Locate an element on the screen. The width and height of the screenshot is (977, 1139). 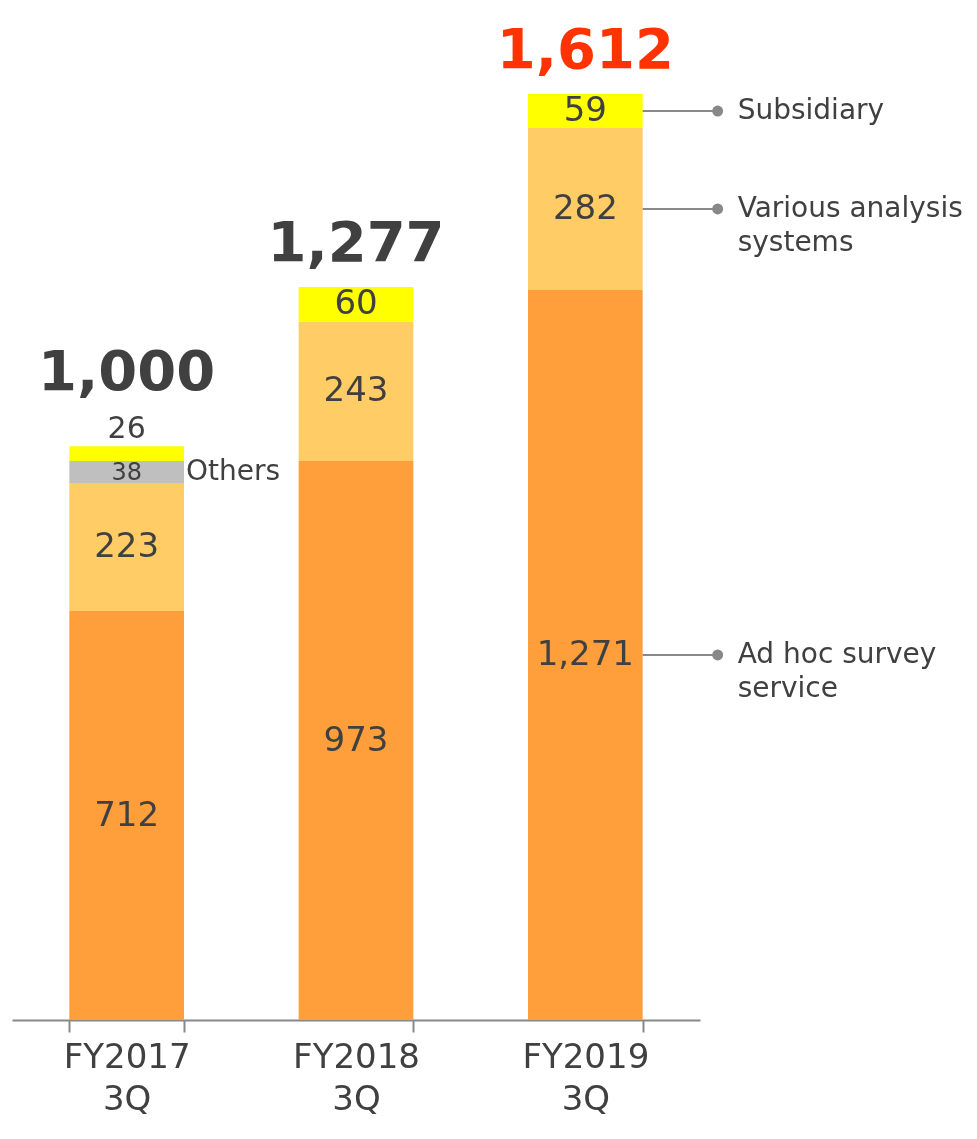
data-label: 712 is located at coordinates (127, 813).